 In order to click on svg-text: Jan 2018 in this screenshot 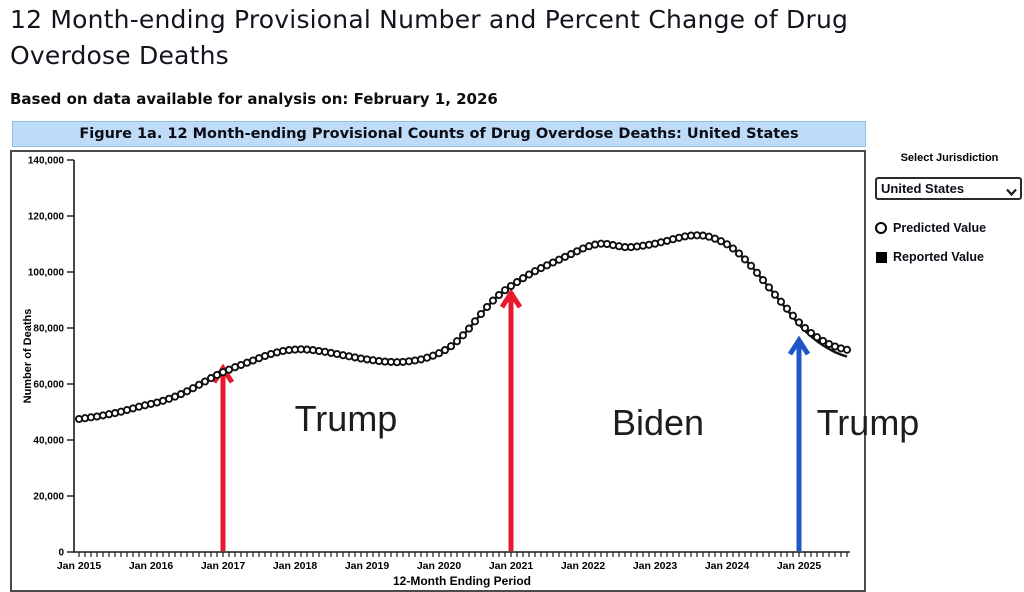, I will do `click(295, 566)`.